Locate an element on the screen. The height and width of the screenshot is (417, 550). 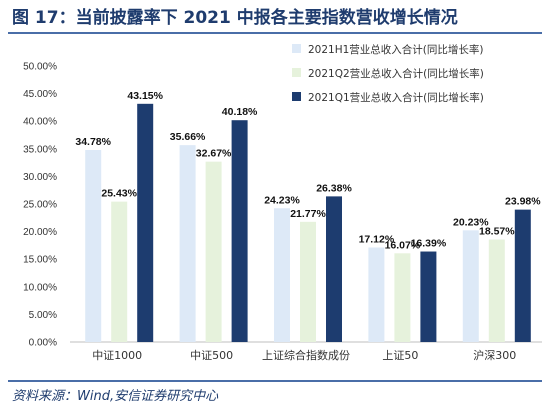
data-label: 24.23% is located at coordinates (282, 200).